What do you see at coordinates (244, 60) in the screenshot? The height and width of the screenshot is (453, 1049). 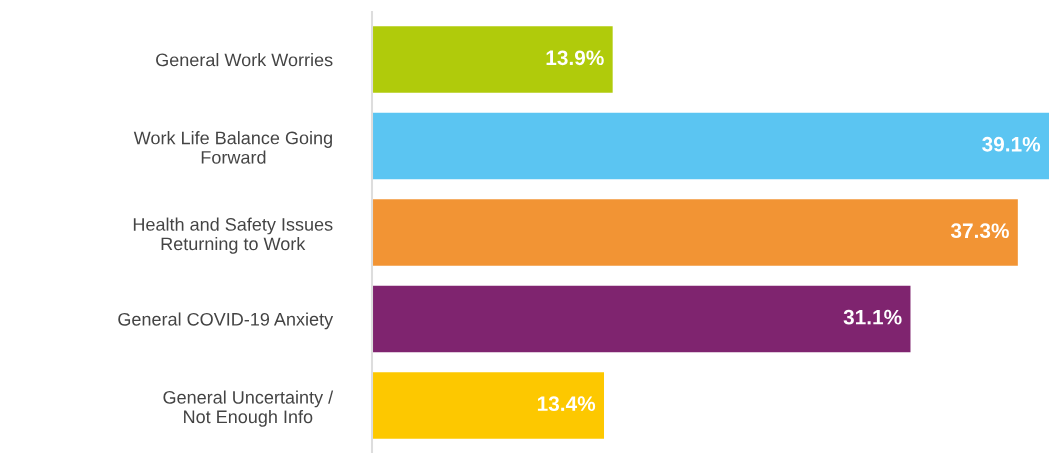 I see `y-tick-label: General Work Worries` at bounding box center [244, 60].